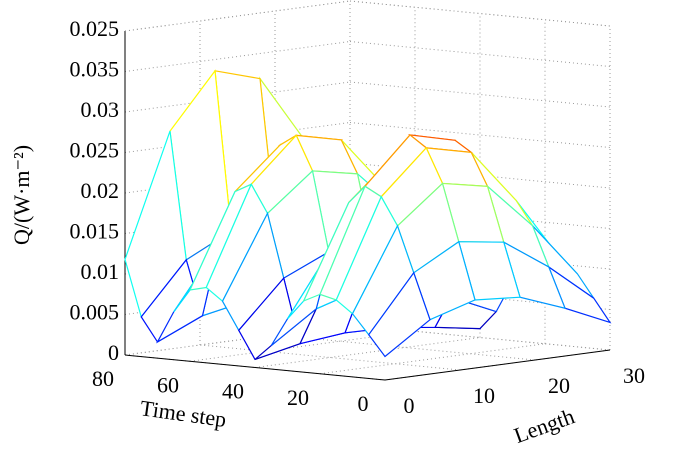 The image size is (700, 463). I want to click on z-tick-label: 0.035, so click(95, 69).